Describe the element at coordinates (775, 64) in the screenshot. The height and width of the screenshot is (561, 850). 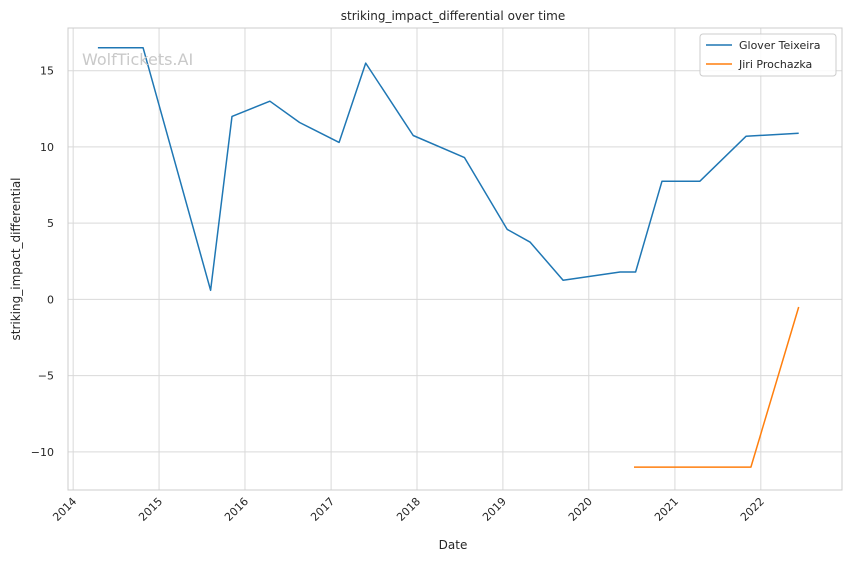
I see `legend-label: Jiri Prochazka` at that location.